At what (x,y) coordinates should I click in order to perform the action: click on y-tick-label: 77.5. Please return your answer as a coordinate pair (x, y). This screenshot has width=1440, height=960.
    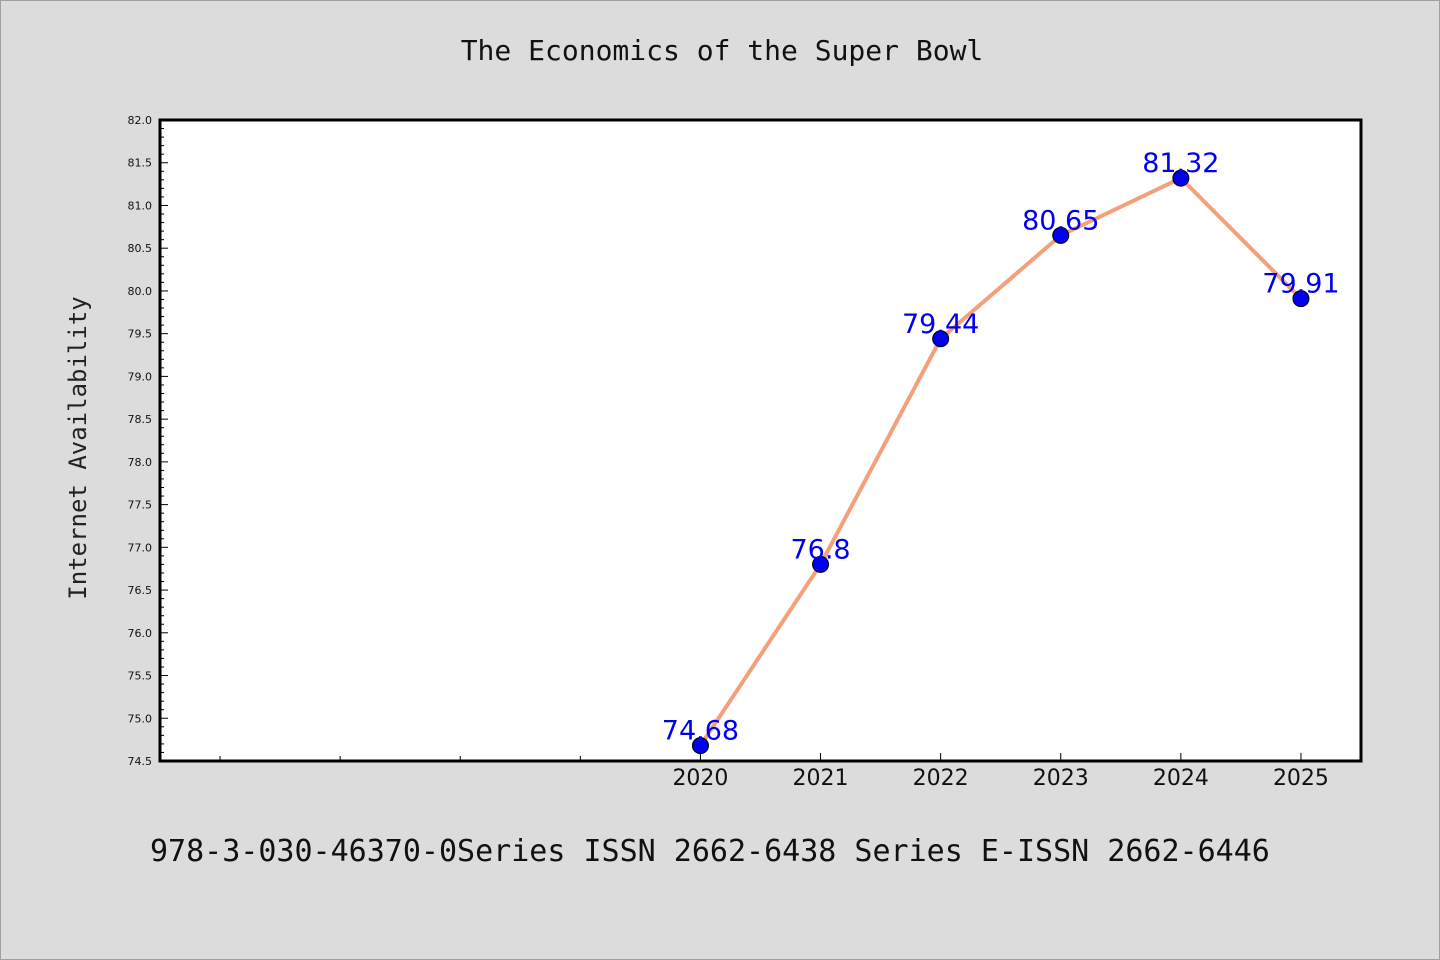
    Looking at the image, I should click on (140, 505).